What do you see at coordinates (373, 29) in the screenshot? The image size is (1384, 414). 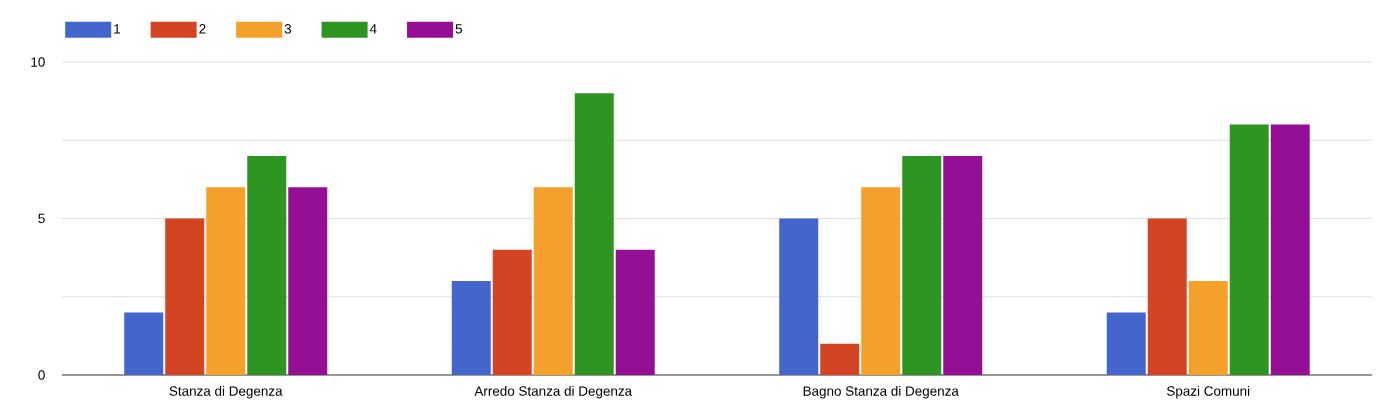 I see `legend-label: 4` at bounding box center [373, 29].